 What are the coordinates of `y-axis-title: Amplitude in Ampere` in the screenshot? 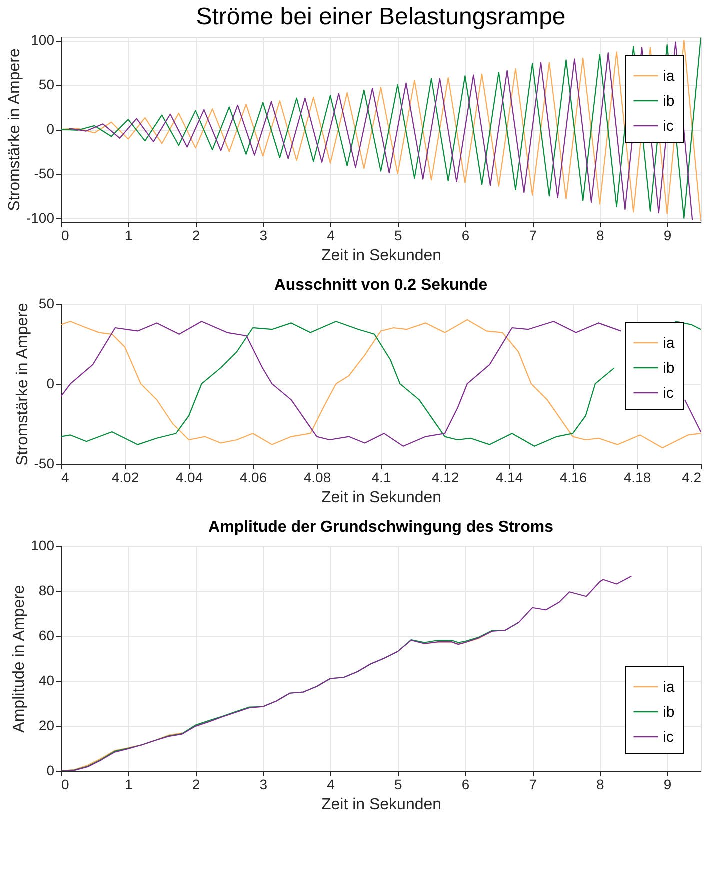 It's located at (19, 659).